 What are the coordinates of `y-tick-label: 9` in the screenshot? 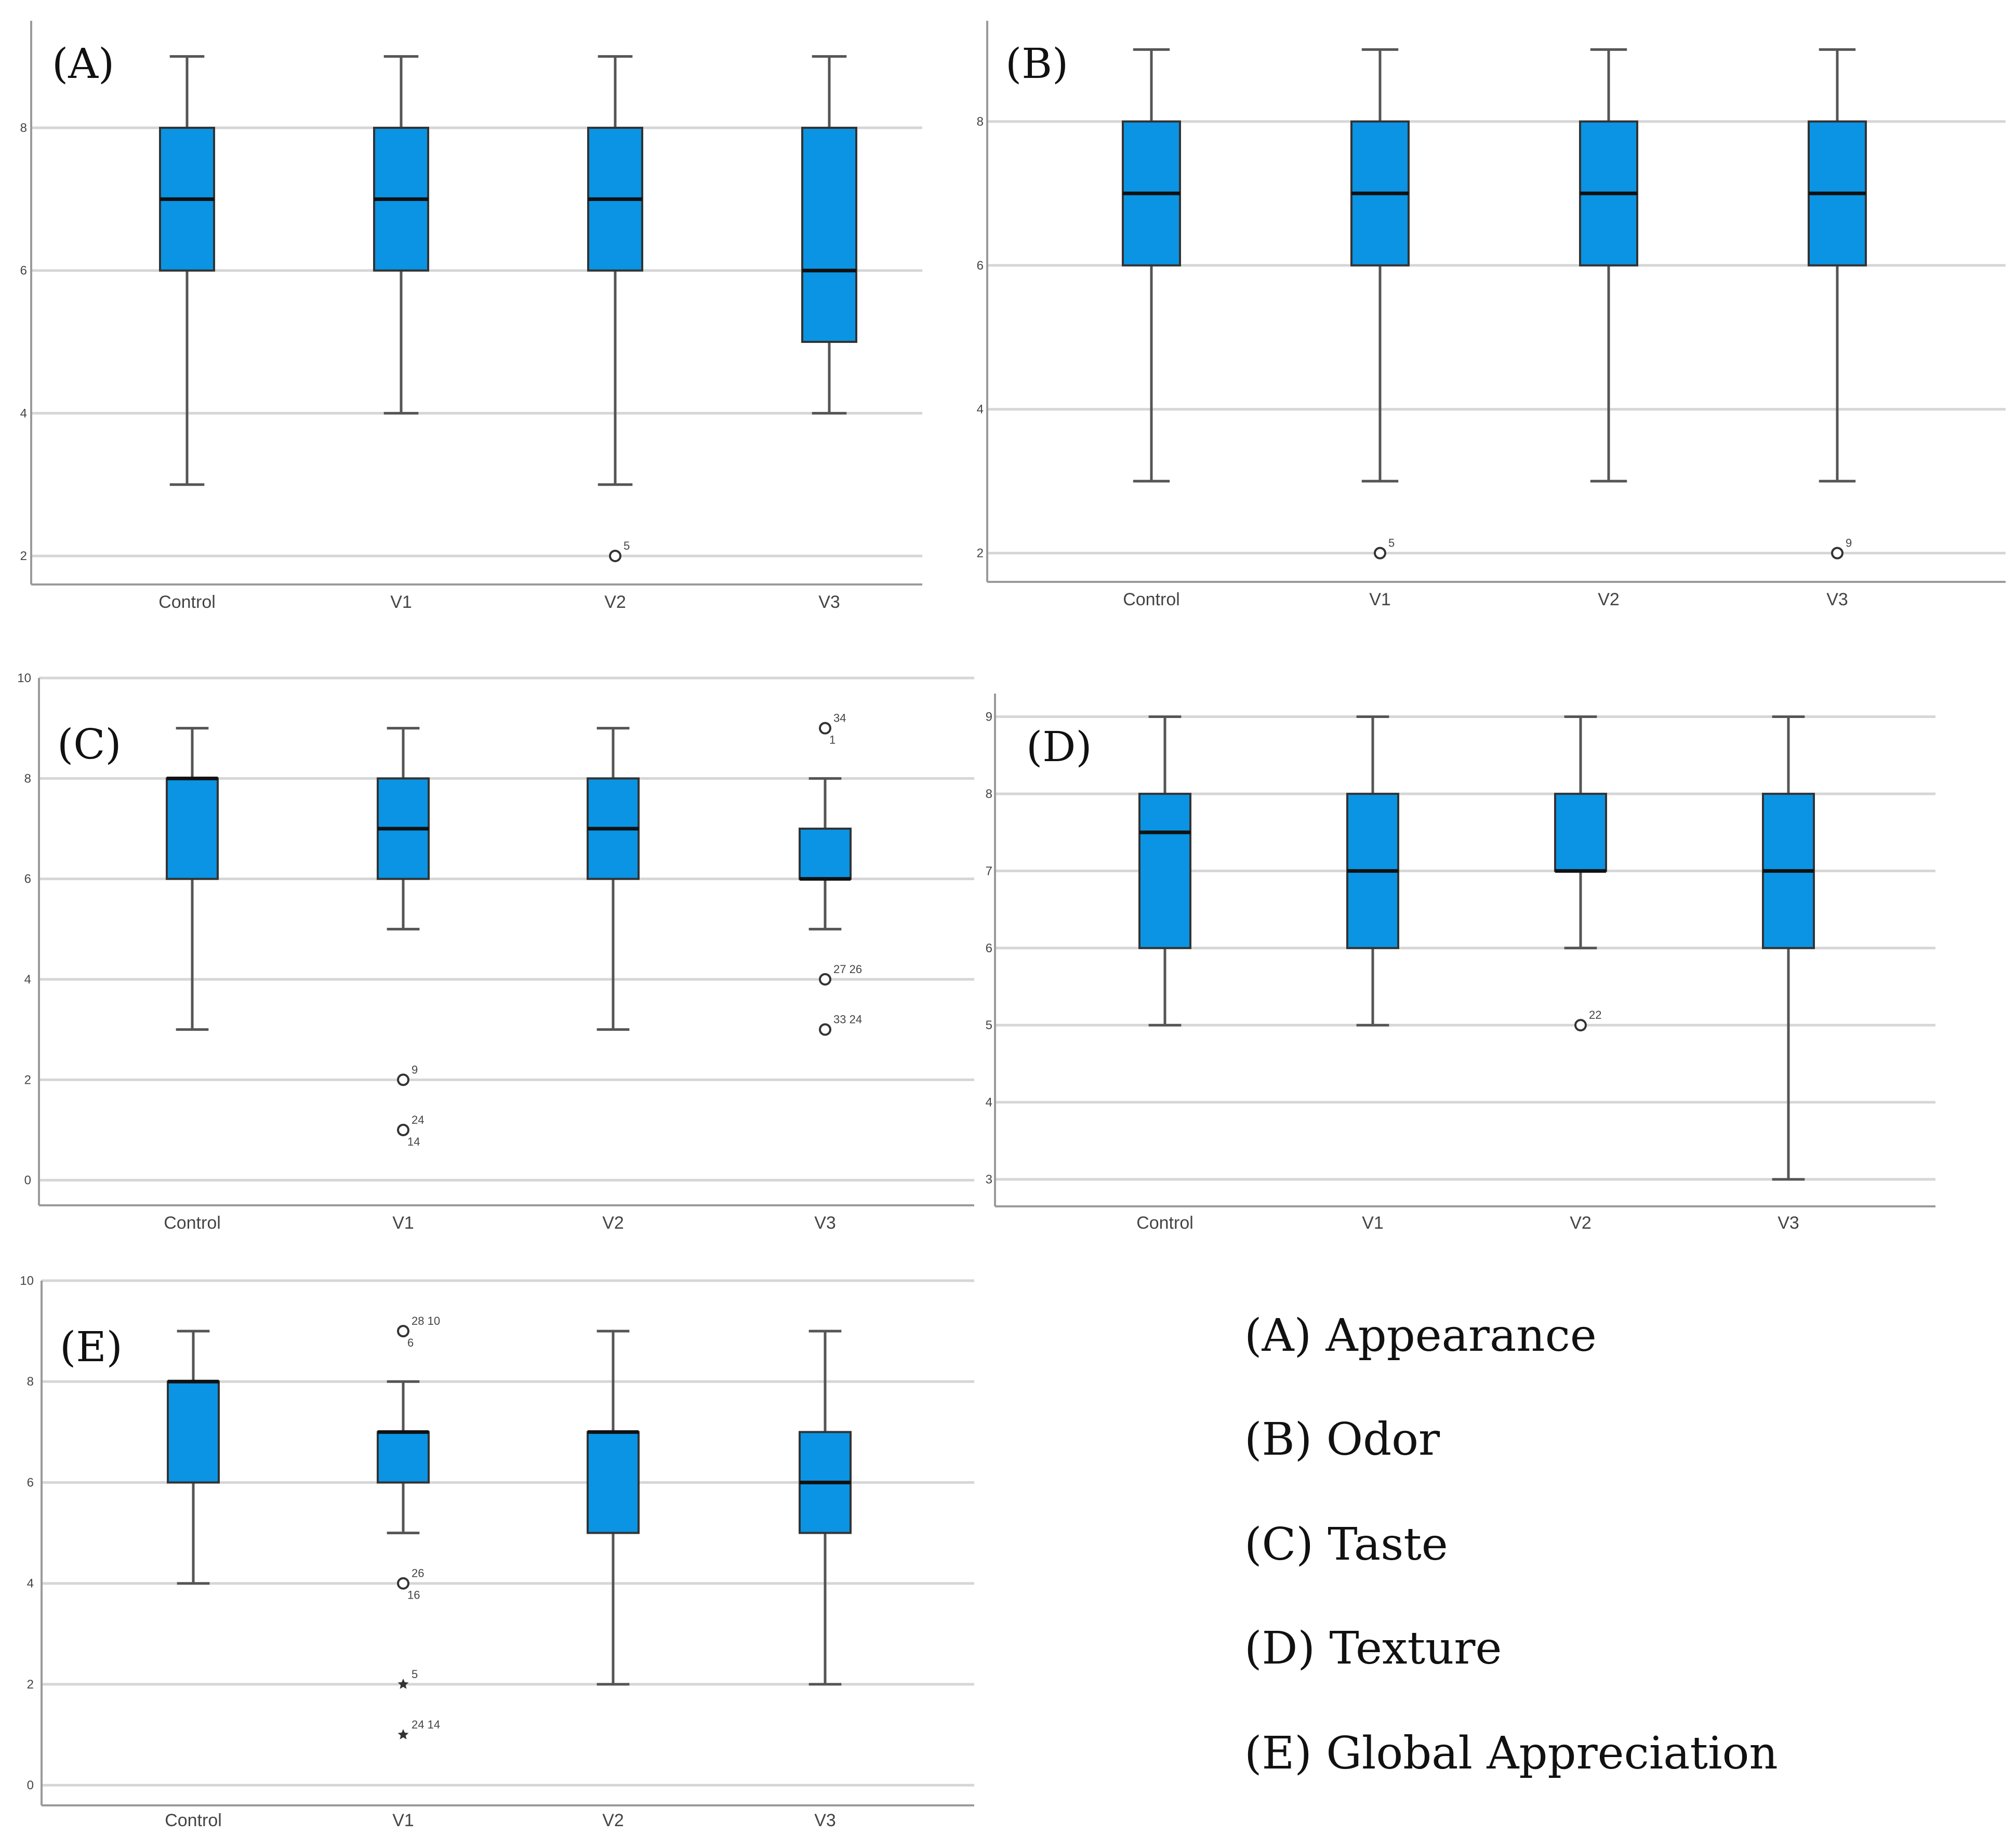 It's located at (989, 717).